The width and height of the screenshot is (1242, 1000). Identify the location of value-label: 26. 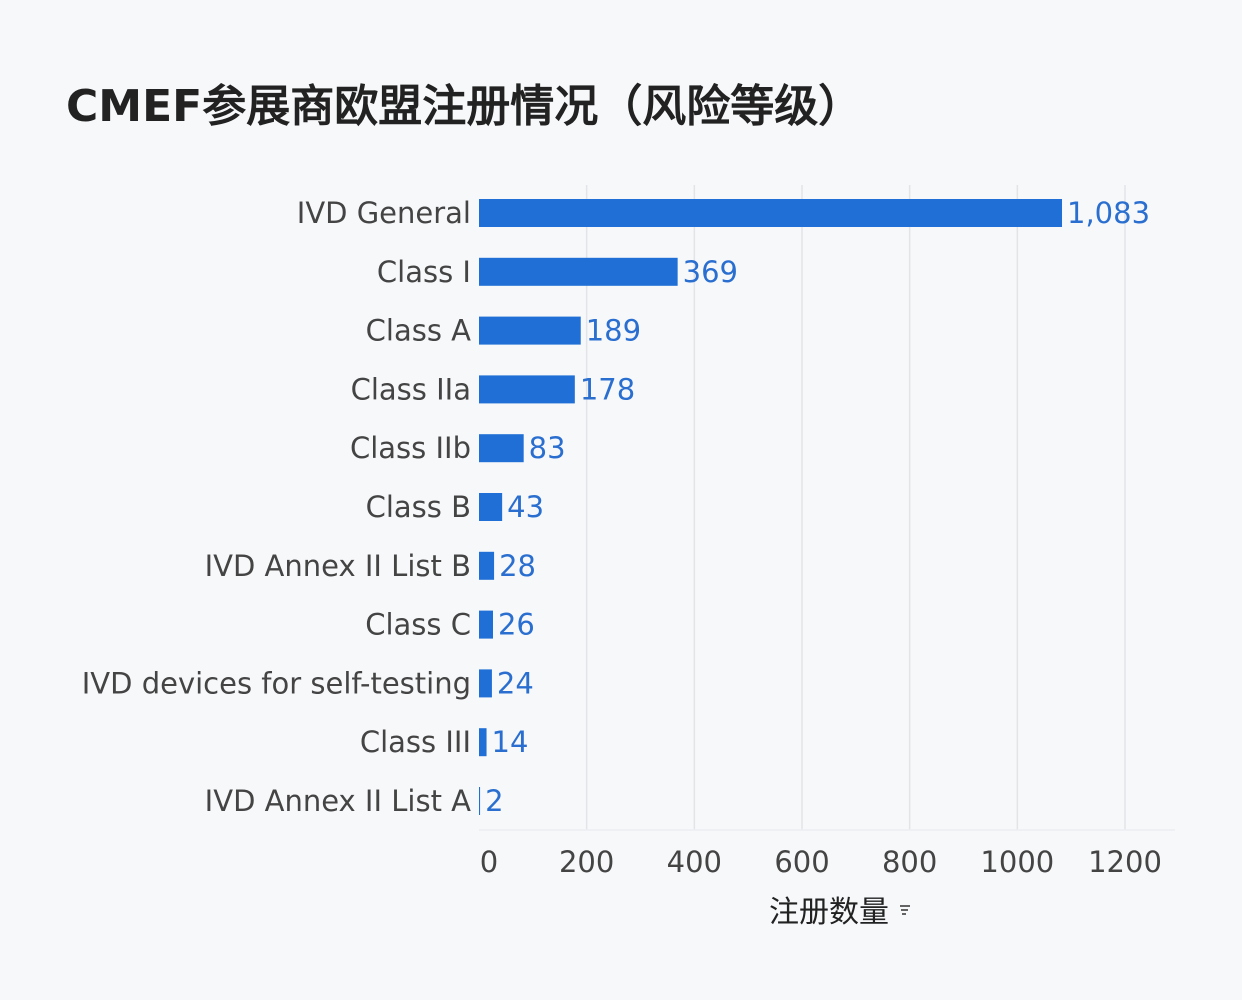
(516, 625).